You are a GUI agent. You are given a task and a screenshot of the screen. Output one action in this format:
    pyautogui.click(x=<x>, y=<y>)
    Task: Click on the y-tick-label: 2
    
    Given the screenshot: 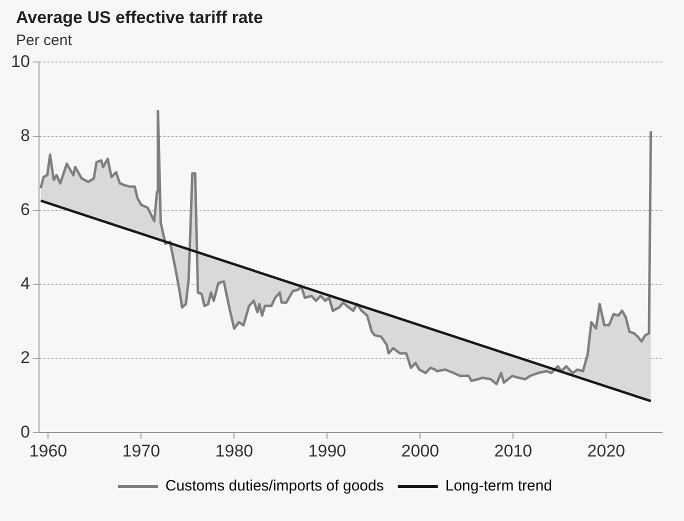 What is the action you would take?
    pyautogui.click(x=25, y=358)
    